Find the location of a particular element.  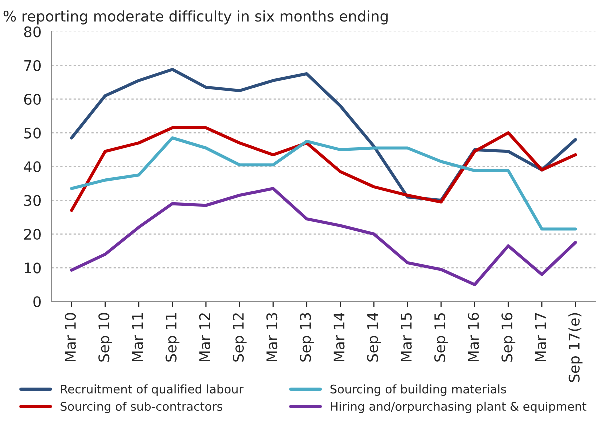

x-tick-label: Sep 14 is located at coordinates (374, 337).